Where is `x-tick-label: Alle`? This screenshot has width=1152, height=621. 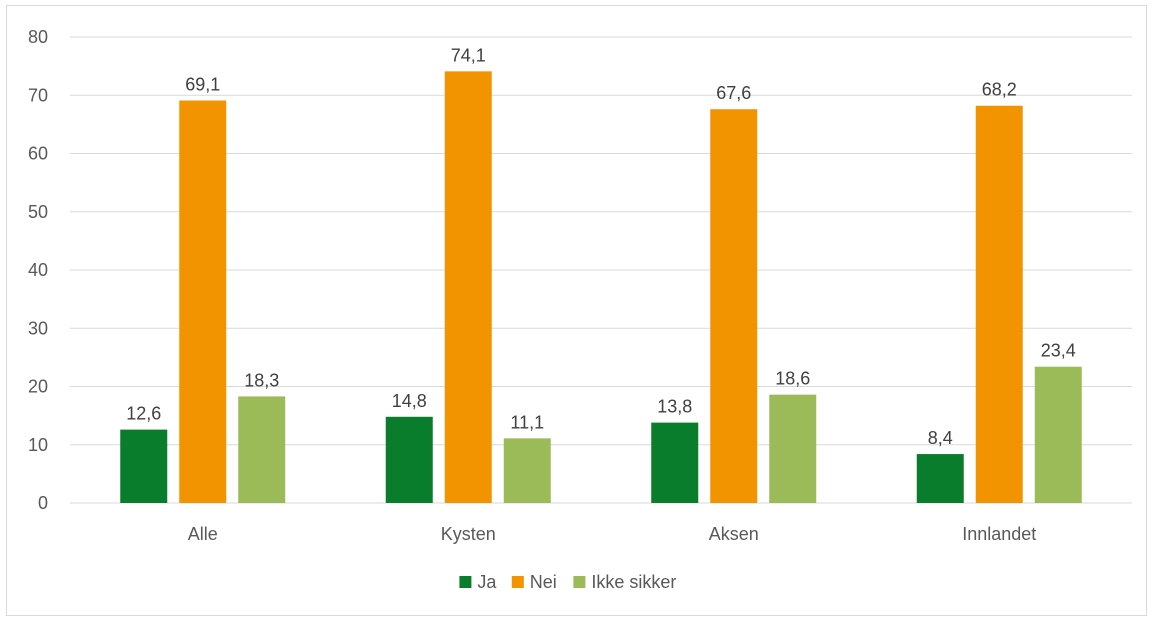
x-tick-label: Alle is located at coordinates (203, 534).